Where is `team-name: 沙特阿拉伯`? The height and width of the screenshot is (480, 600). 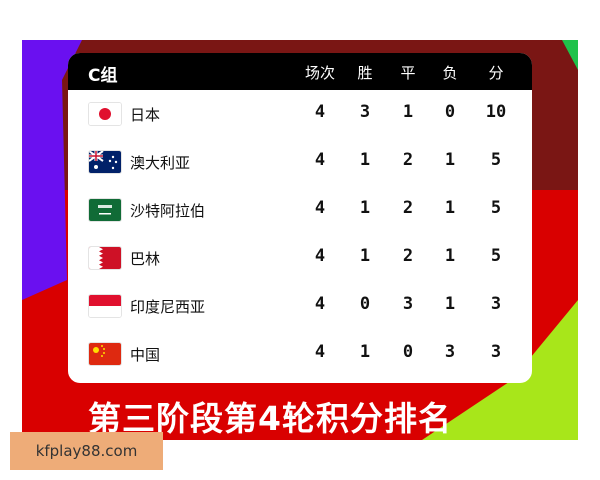
team-name: 沙特阿拉伯 is located at coordinates (168, 211).